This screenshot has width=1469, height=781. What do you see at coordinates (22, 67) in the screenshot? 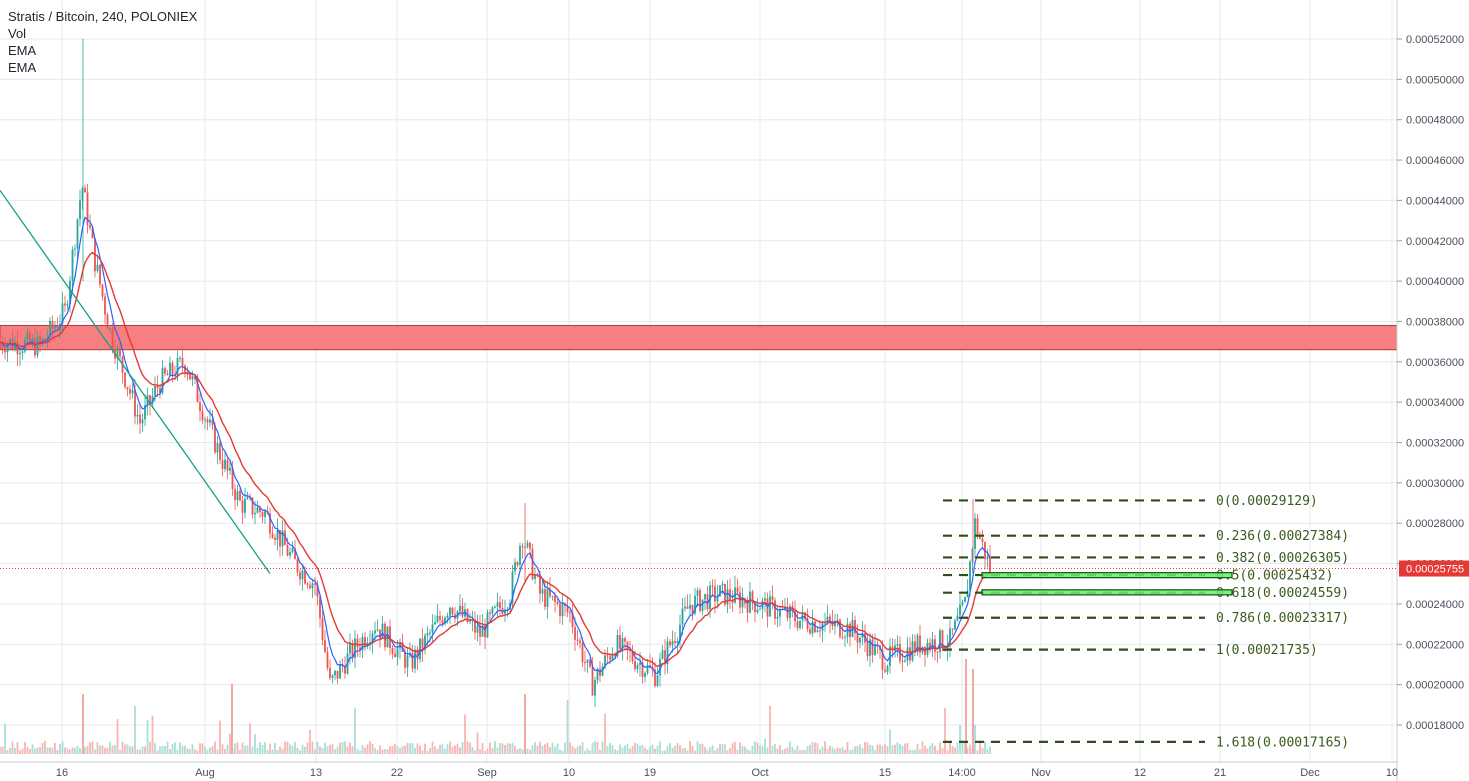
I see `indicator-ema-2: EMA` at bounding box center [22, 67].